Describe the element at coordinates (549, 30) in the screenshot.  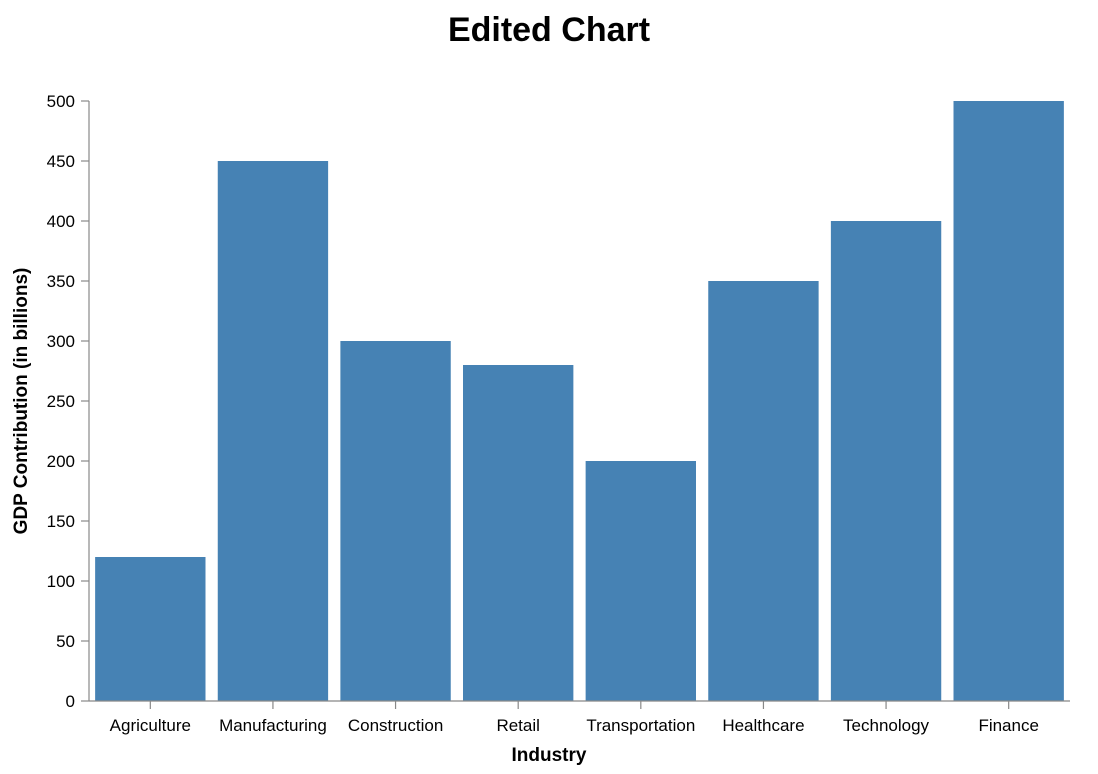
I see `chart-title: Edited Chart` at that location.